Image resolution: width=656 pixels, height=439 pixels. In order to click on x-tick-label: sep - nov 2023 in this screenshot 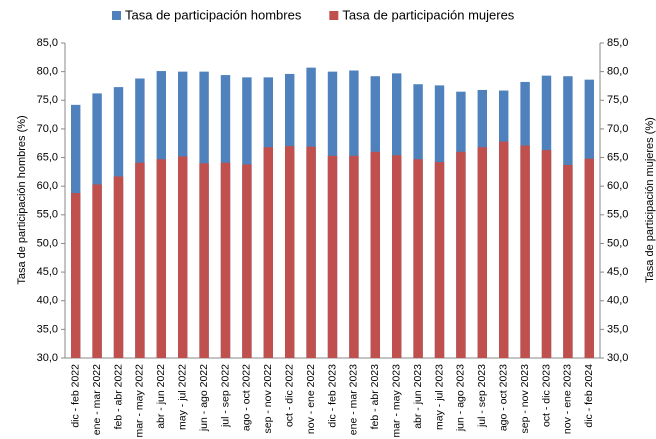, I will do `click(525, 399)`.